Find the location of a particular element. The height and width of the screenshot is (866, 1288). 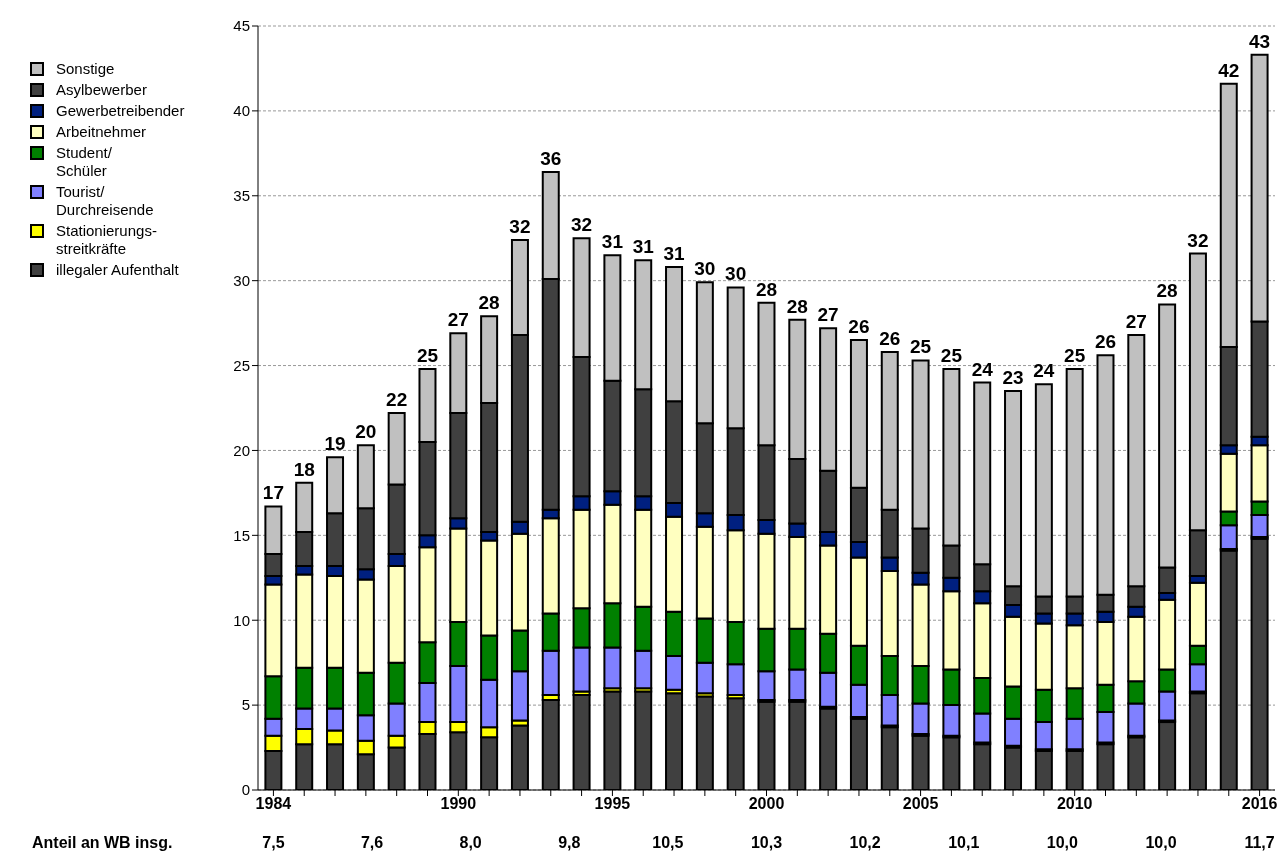

y-tick-label: 5 is located at coordinates (245, 705).